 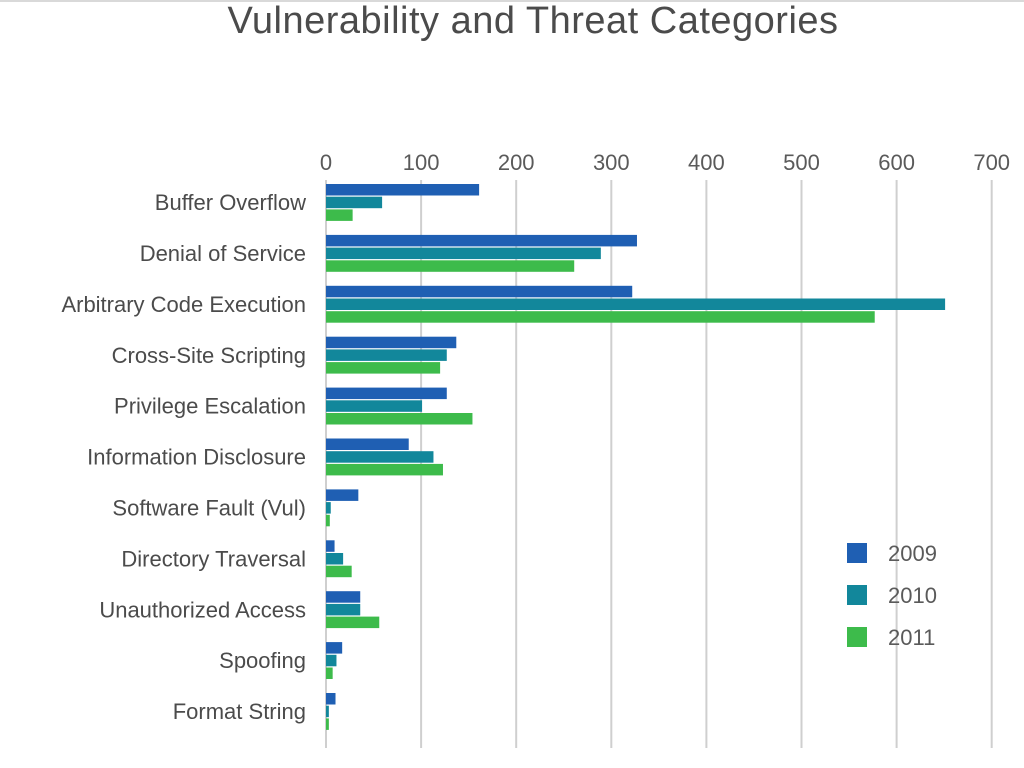 I want to click on x-tick-label: 0, so click(x=326, y=162).